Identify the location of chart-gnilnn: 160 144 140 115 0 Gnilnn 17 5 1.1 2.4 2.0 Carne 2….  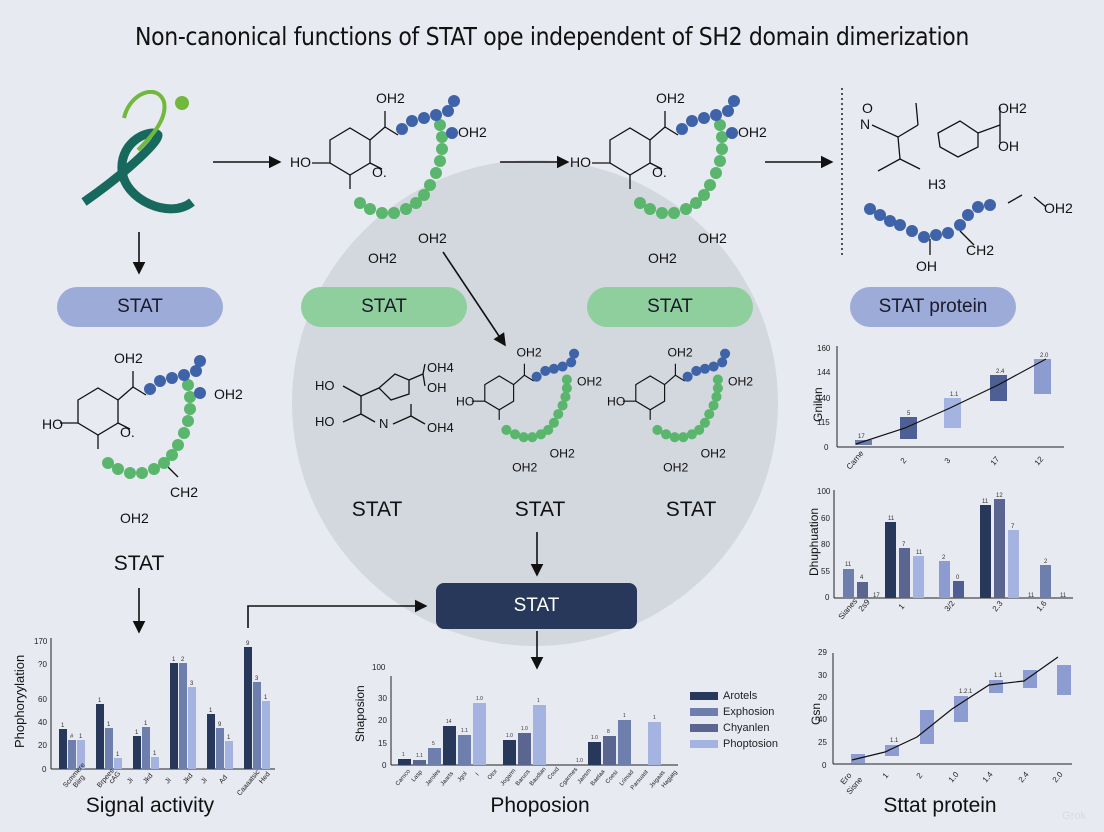
(937, 407).